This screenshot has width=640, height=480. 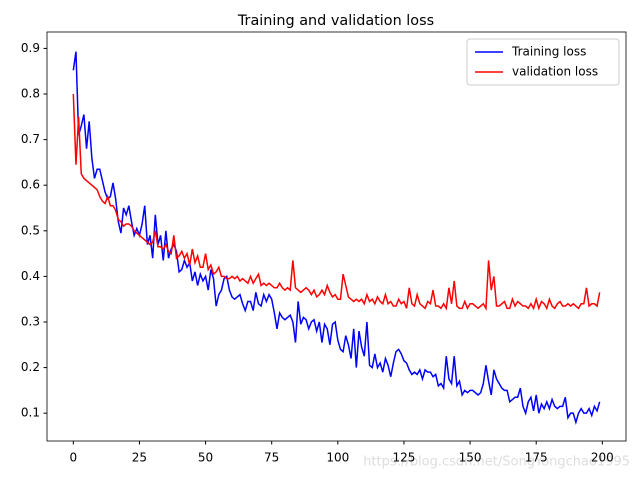 What do you see at coordinates (30, 139) in the screenshot?
I see `y-tick-label: 0.7` at bounding box center [30, 139].